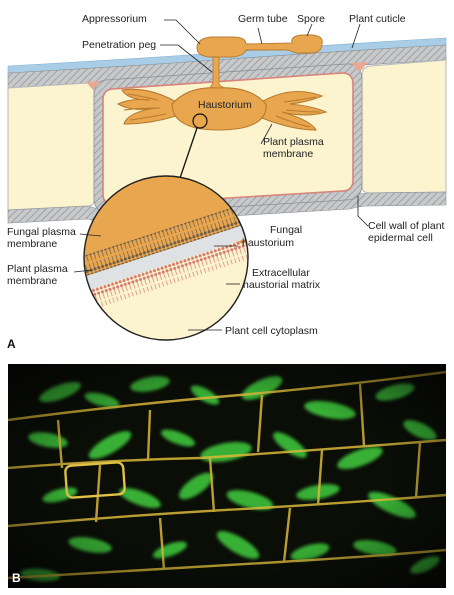 The height and width of the screenshot is (595, 454). Describe the element at coordinates (406, 226) in the screenshot. I see `label-cell-wall: Cell wall of plant` at that location.